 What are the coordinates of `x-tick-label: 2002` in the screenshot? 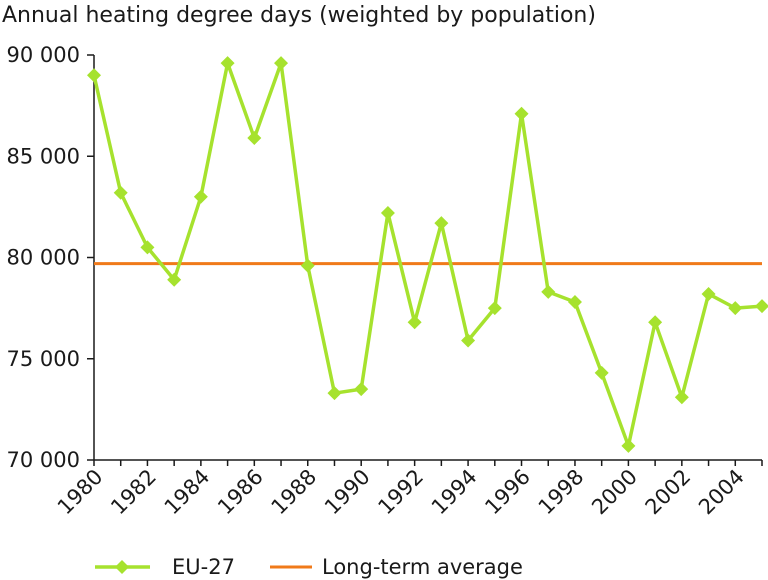 It's located at (668, 492).